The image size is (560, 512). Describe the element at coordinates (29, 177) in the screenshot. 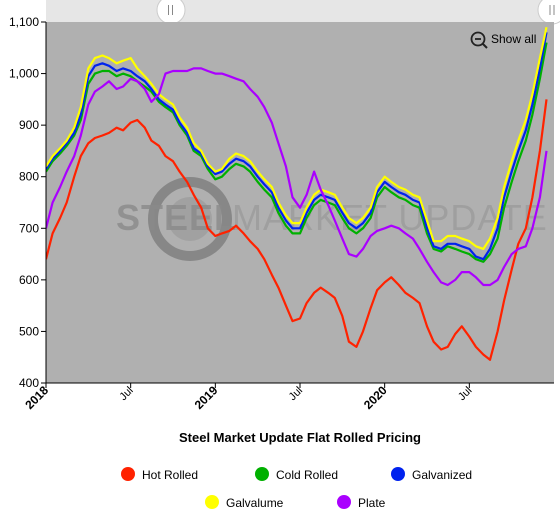

I see `y-tick-label: 800` at that location.